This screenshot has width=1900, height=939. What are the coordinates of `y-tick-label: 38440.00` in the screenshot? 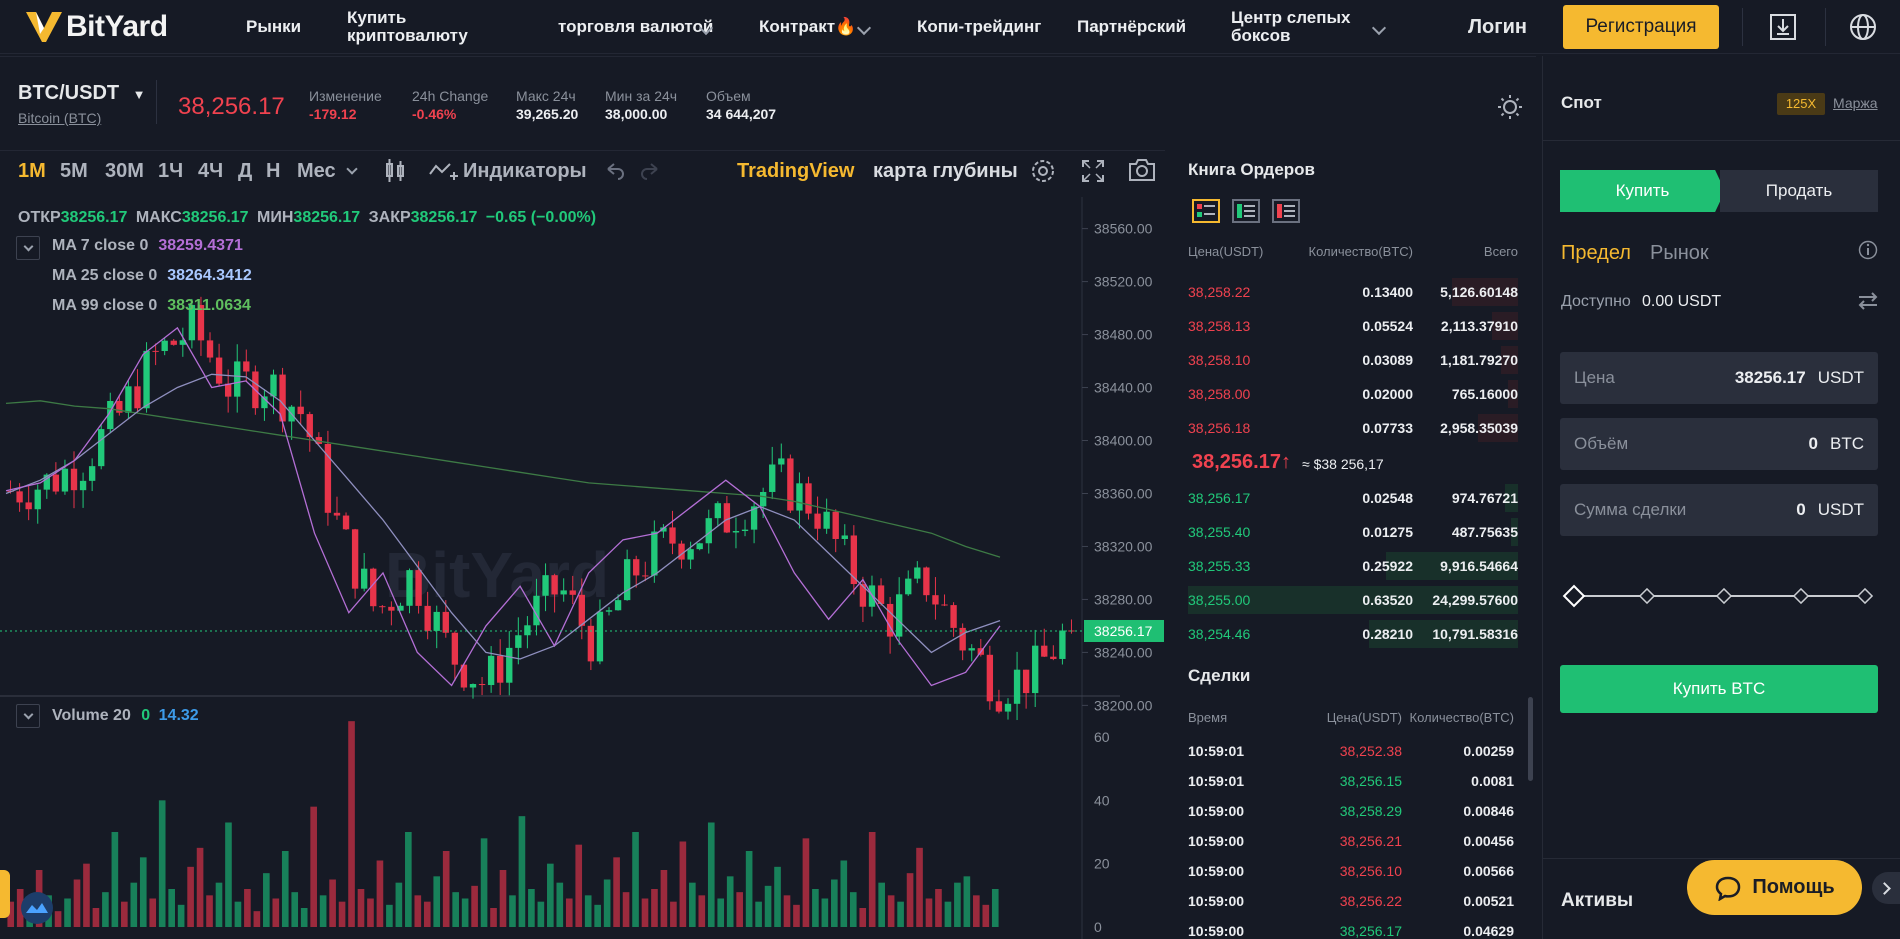 It's located at (1123, 388).